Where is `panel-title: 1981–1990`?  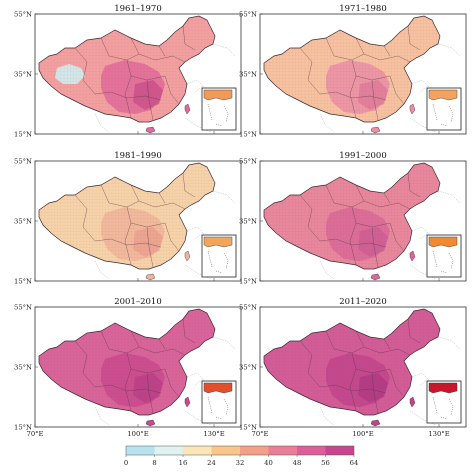 panel-title: 1981–1990 is located at coordinates (138, 156).